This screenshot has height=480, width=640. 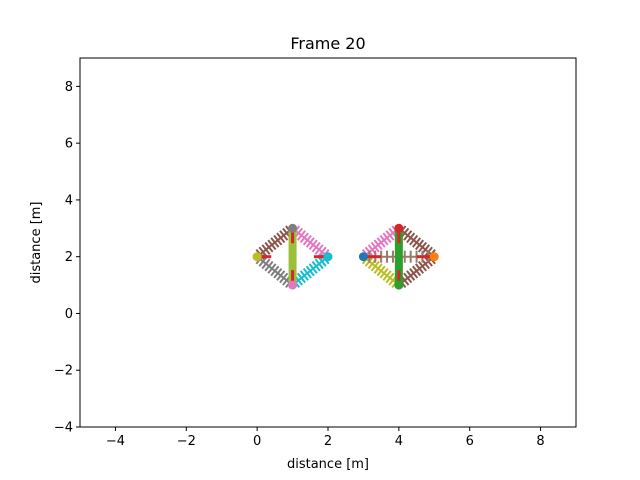 What do you see at coordinates (327, 43) in the screenshot?
I see `chart-title: Frame 20` at bounding box center [327, 43].